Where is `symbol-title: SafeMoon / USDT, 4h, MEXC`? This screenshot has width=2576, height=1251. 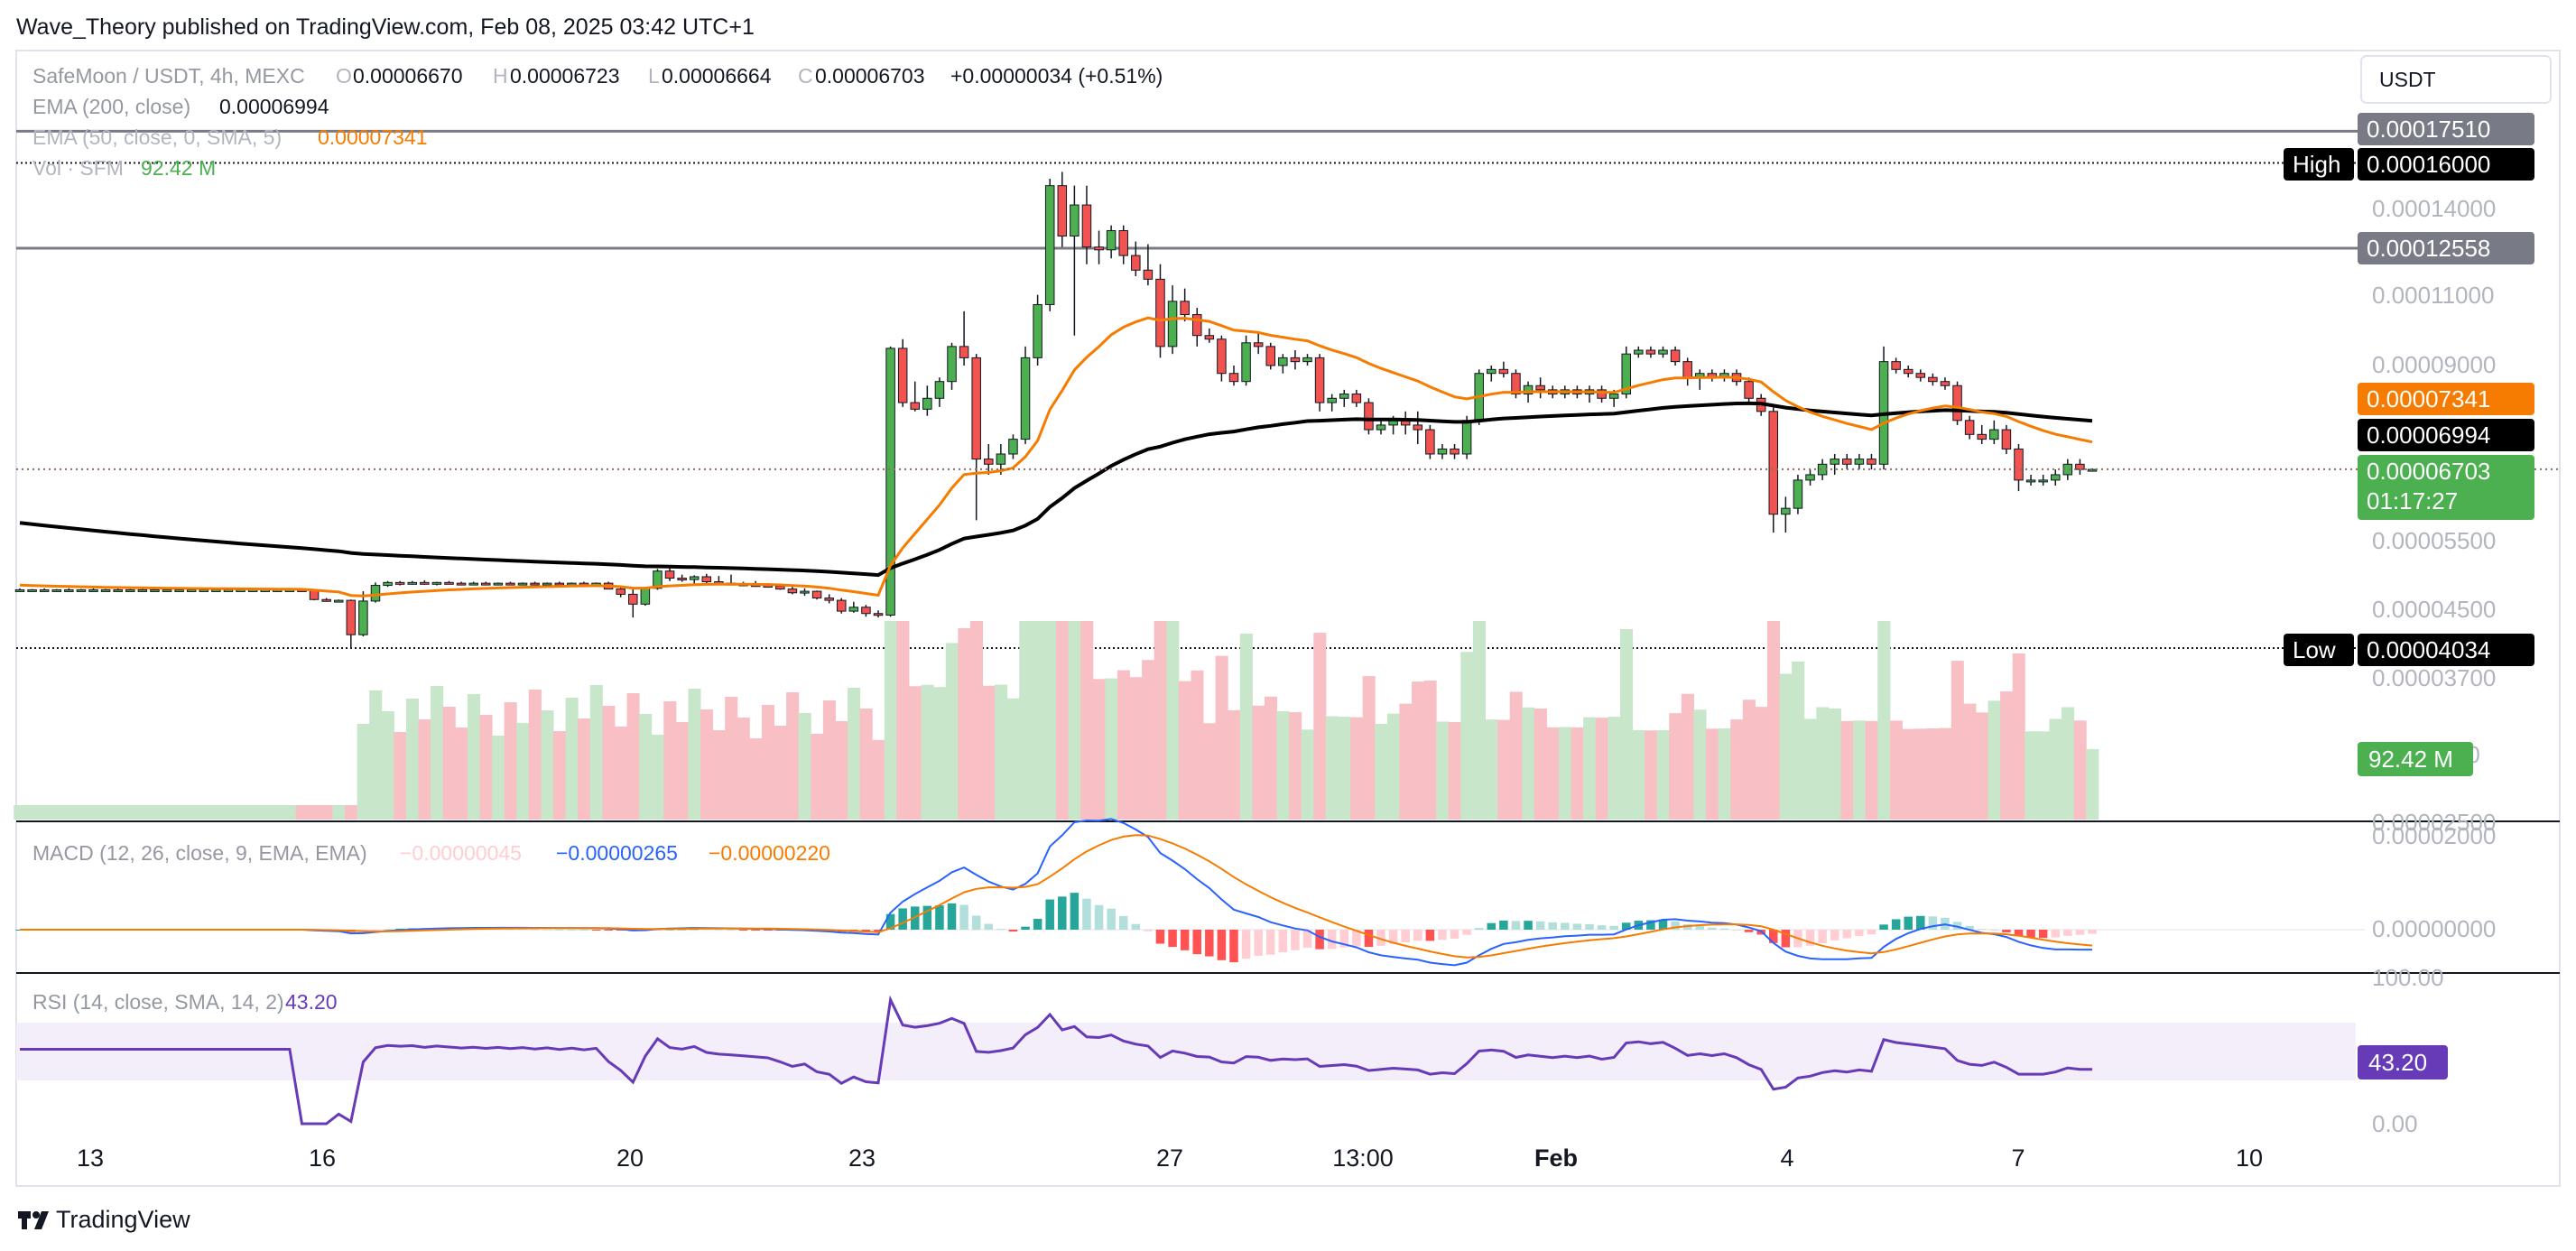
symbol-title: SafeMoon / USDT, 4h, MEXC is located at coordinates (169, 76).